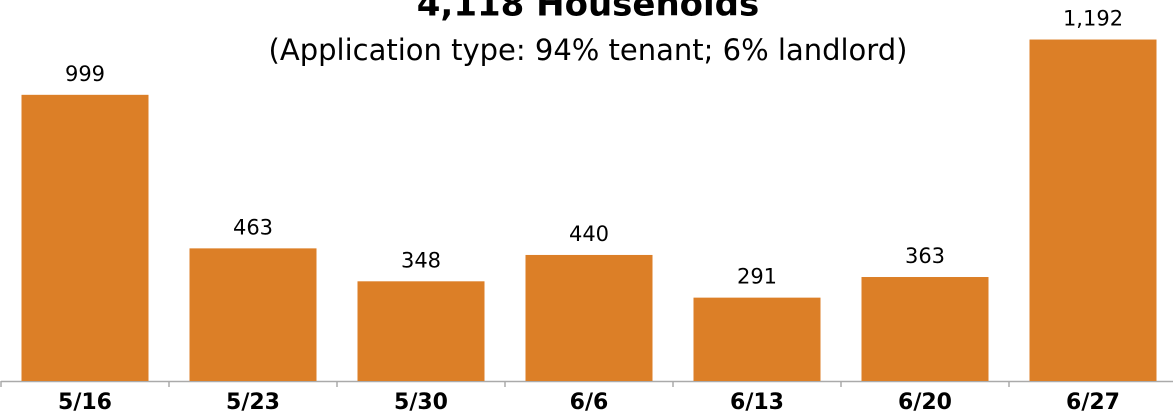  I want to click on x-tick-label: 6/27, so click(1093, 402).